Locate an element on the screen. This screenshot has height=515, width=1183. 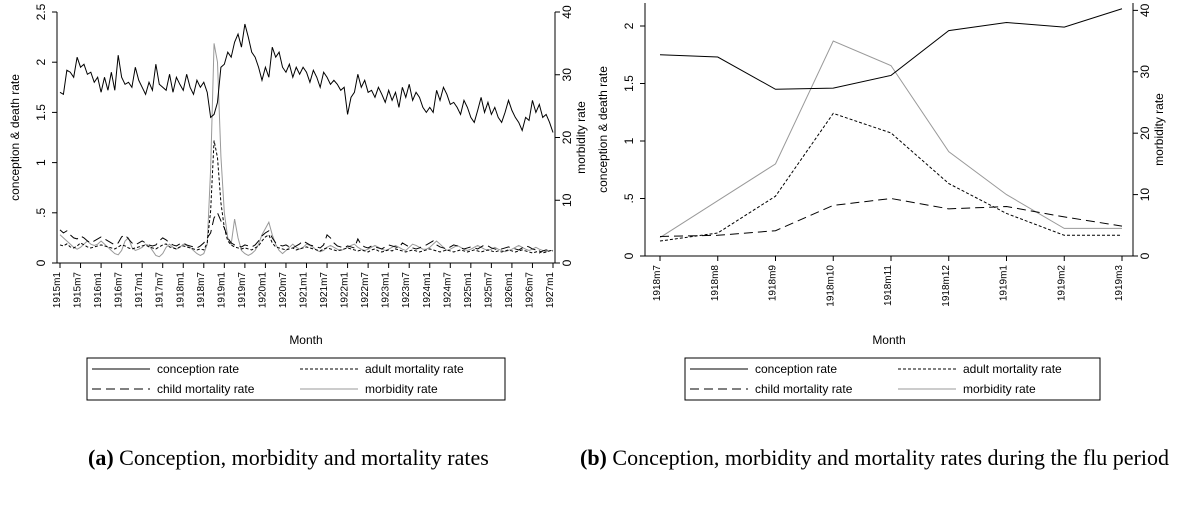
x-tick-label: 1918m12 is located at coordinates (946, 286).